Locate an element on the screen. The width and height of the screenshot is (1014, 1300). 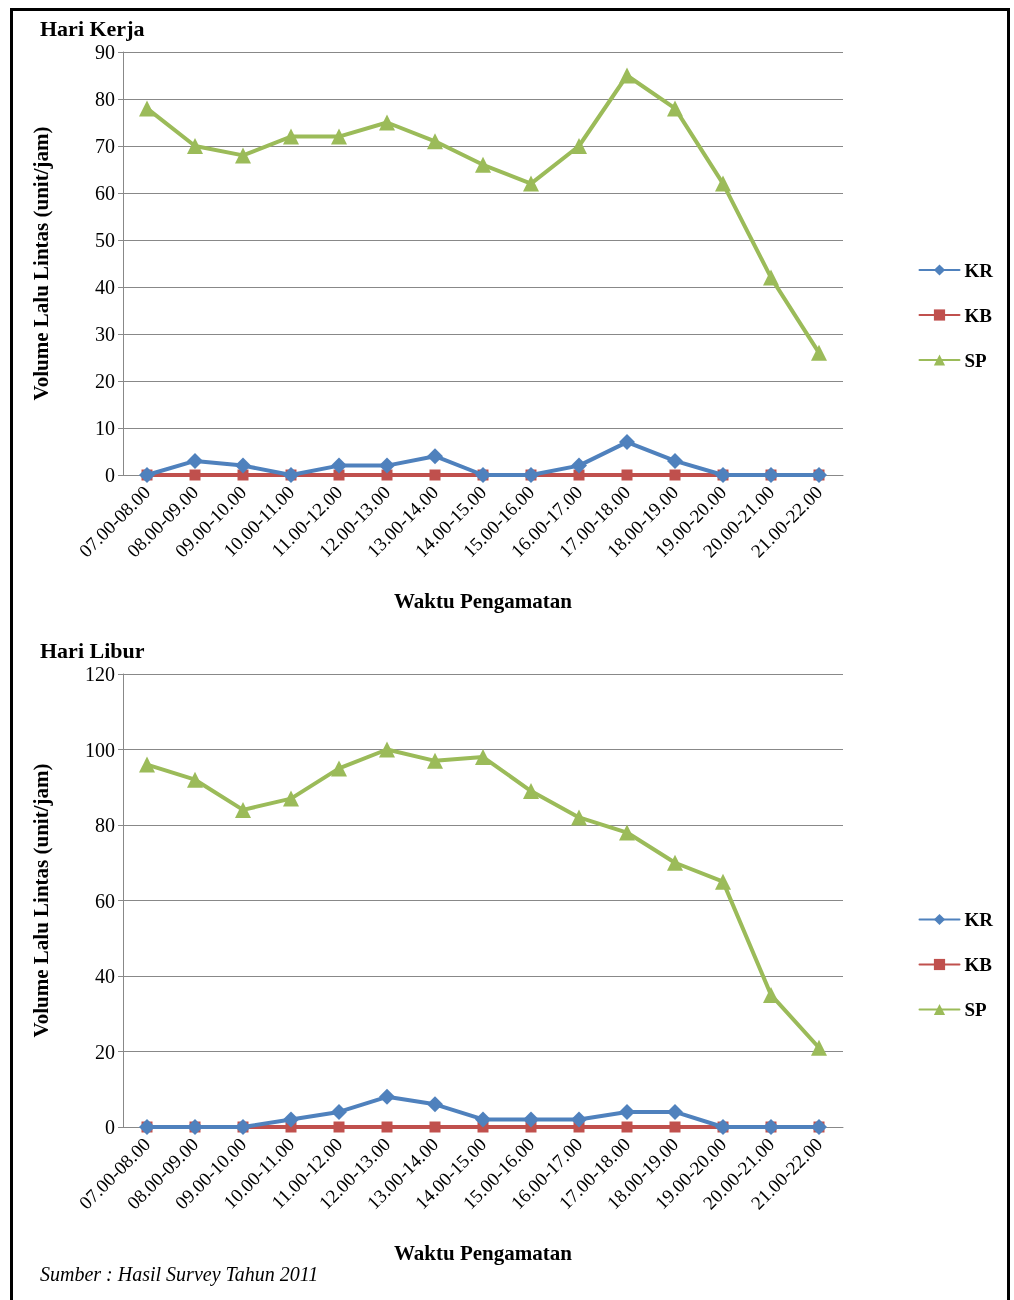
y-tick-label: 50 is located at coordinates (105, 240).